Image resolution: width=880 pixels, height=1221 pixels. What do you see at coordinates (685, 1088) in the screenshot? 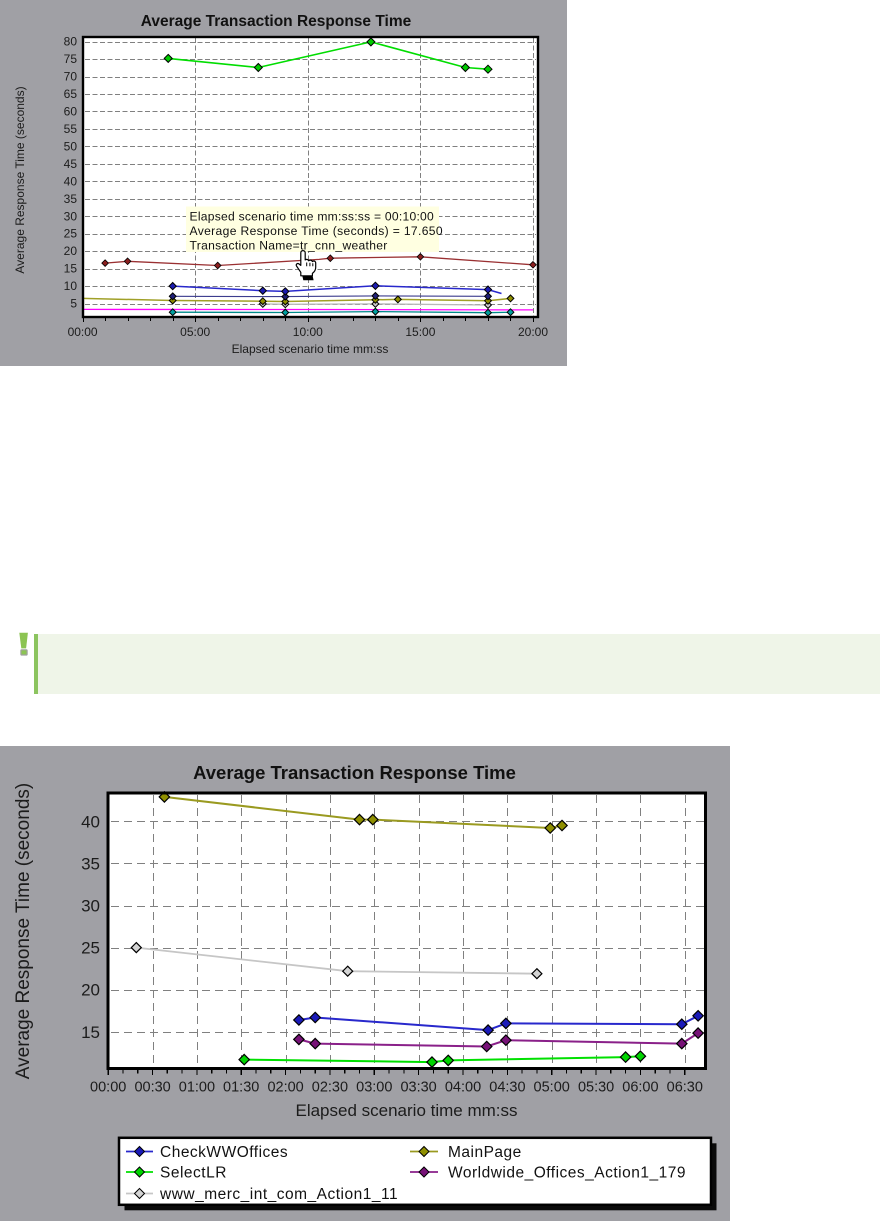
I see `svg-text: 06:30` at bounding box center [685, 1088].